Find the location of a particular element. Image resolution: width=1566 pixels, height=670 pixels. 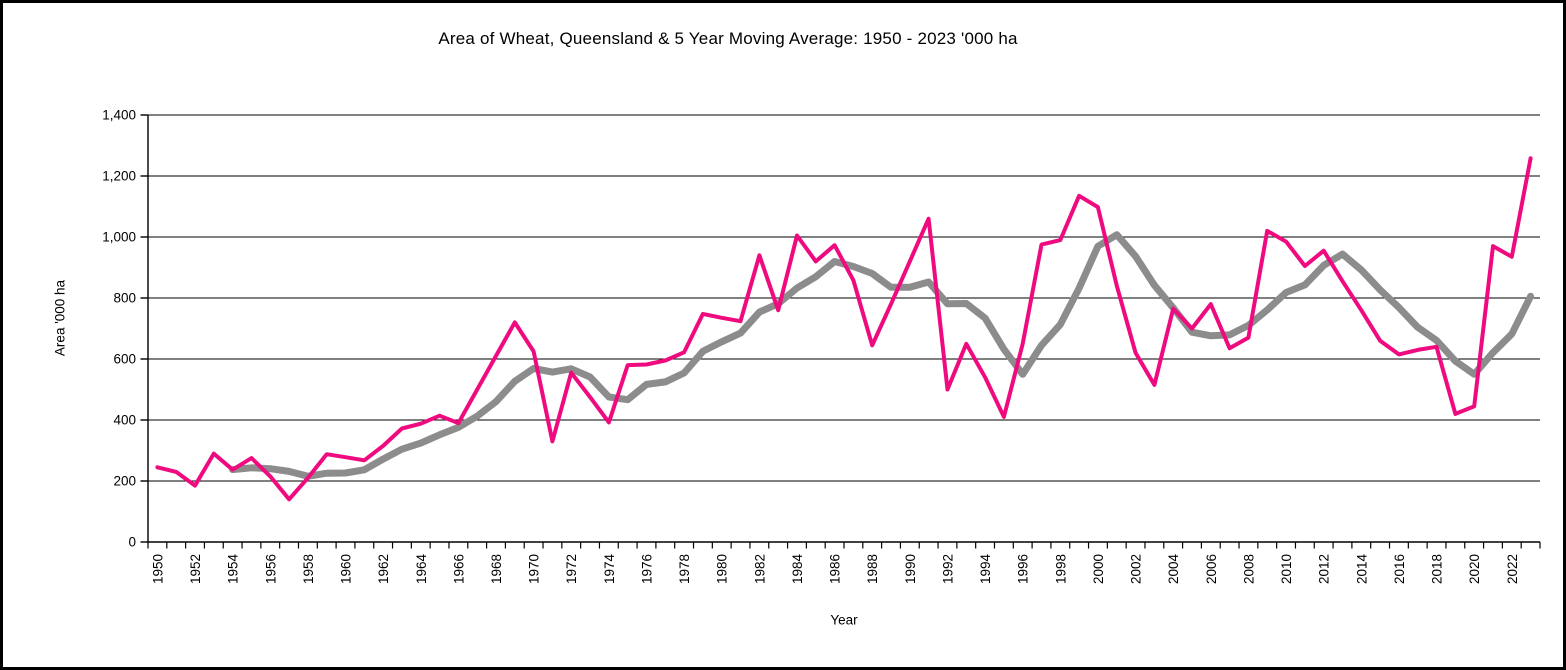

x-tick-label: 1966 is located at coordinates (458, 569).